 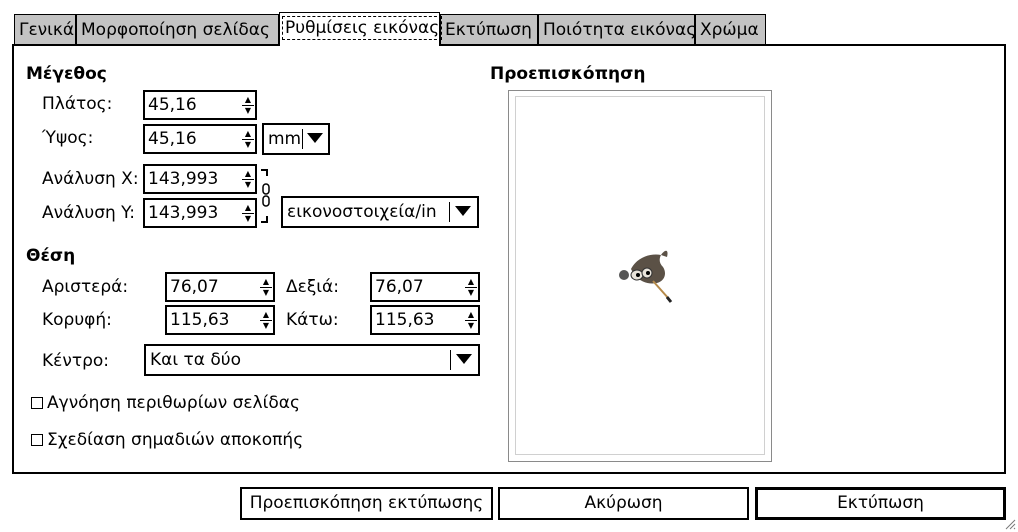 I want to click on tab-label: Ρυθμίσεις εικόνας, so click(x=362, y=28).